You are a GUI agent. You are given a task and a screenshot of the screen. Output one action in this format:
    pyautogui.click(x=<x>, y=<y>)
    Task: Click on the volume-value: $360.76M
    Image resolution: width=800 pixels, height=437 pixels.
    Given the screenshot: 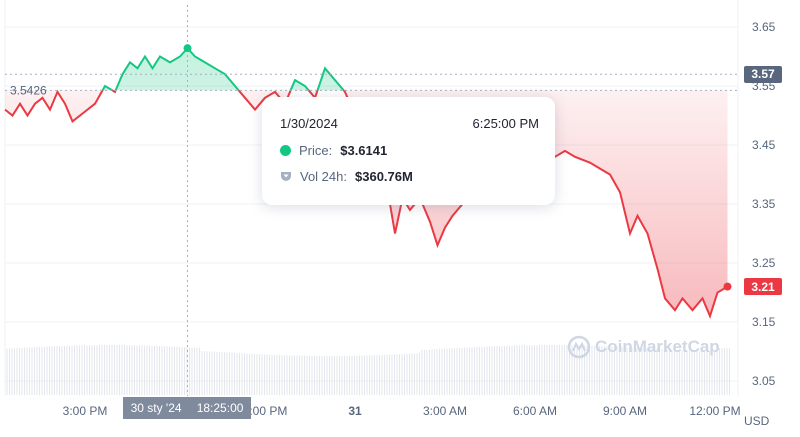 What is the action you would take?
    pyautogui.click(x=384, y=176)
    